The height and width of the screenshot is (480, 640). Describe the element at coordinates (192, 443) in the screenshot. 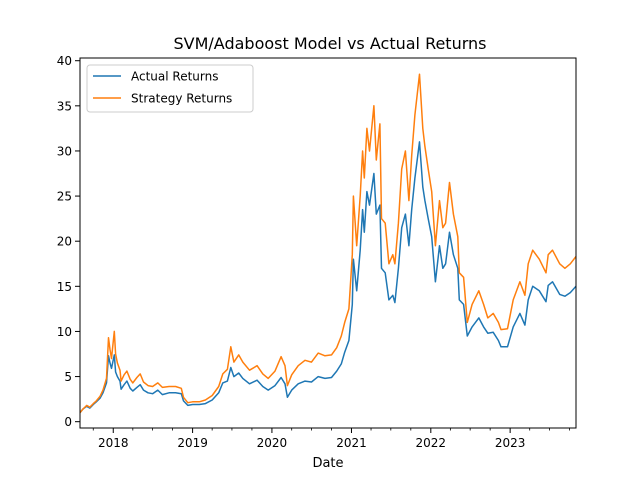

I see `x-tick-label: 2019` at that location.